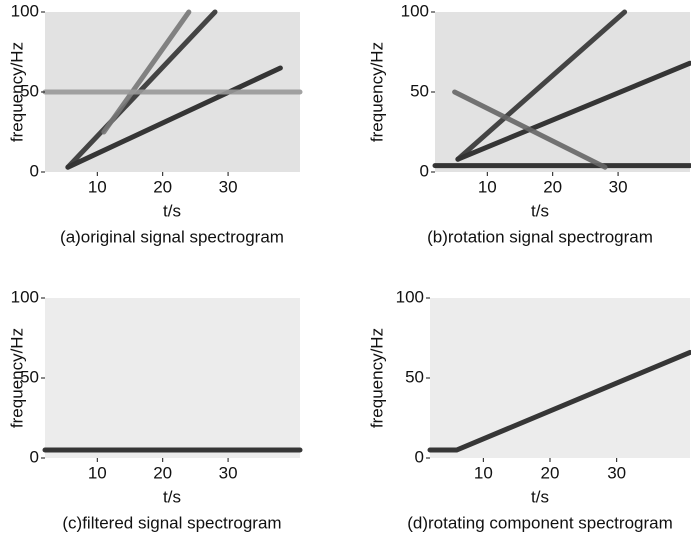  Describe the element at coordinates (172, 236) in the screenshot. I see `caption: (a)original signal spectrogram` at that location.